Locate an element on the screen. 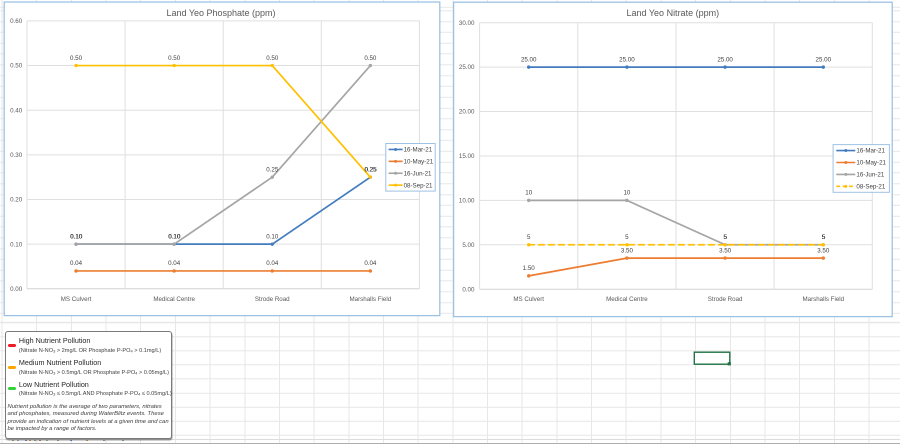  svg-text: Land Yeo Nitrate (ppm) is located at coordinates (673, 13).